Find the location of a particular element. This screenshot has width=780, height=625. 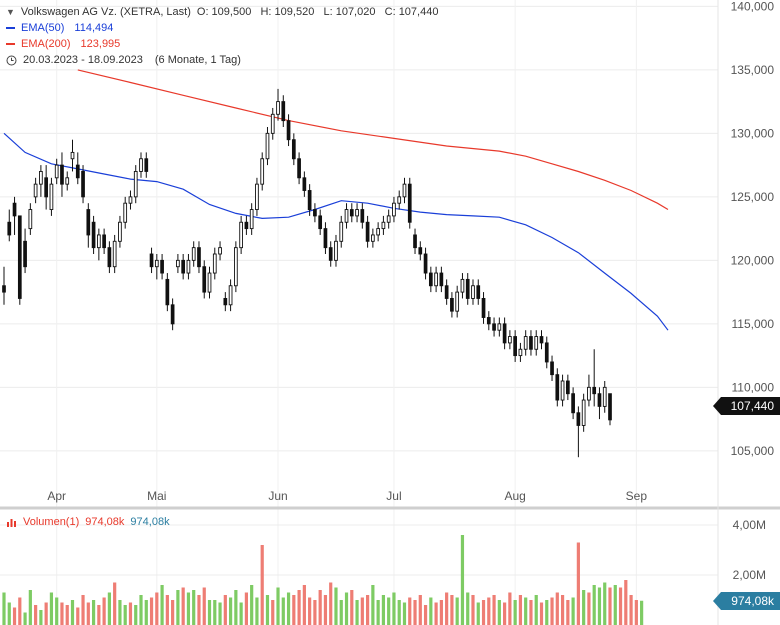

legend-volume: Volumen(1) 974,08k 974,08k is located at coordinates (88, 522).